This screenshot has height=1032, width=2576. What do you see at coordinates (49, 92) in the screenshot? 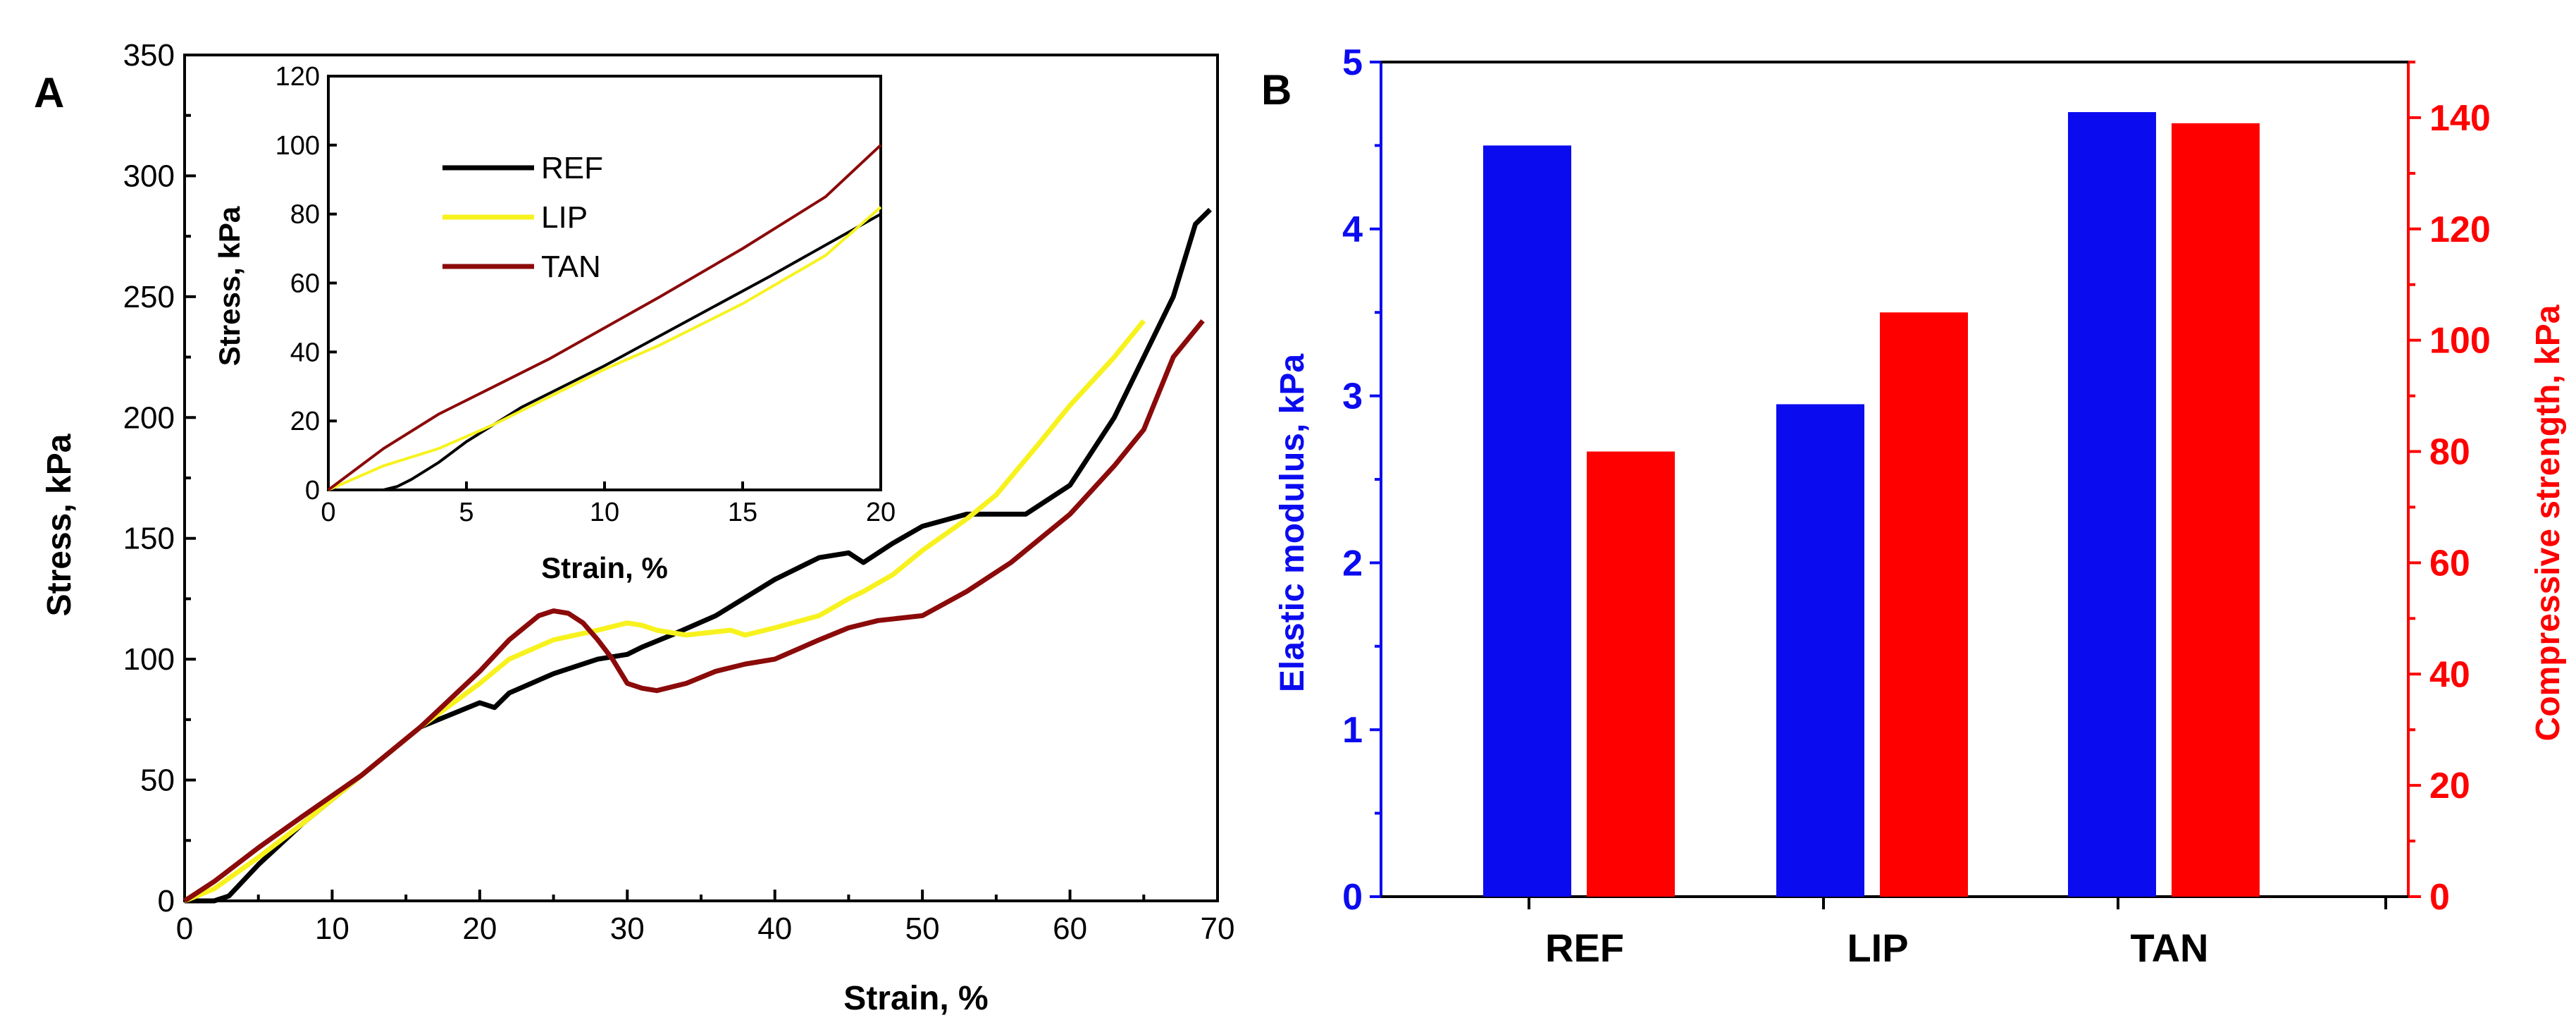
I see `panel-a-label: A` at bounding box center [49, 92].